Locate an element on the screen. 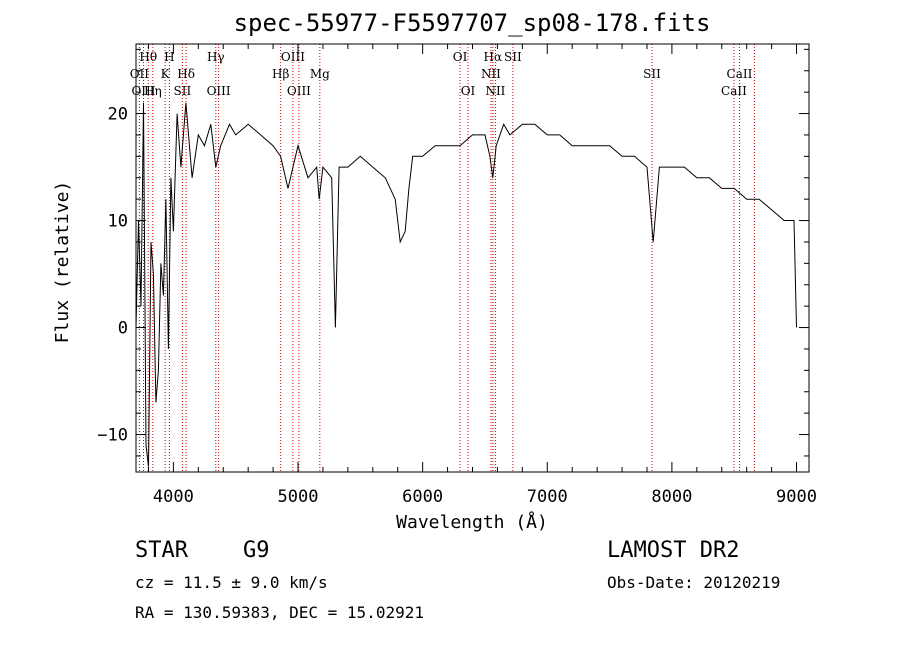  line-label-21: CaII is located at coordinates (740, 74).